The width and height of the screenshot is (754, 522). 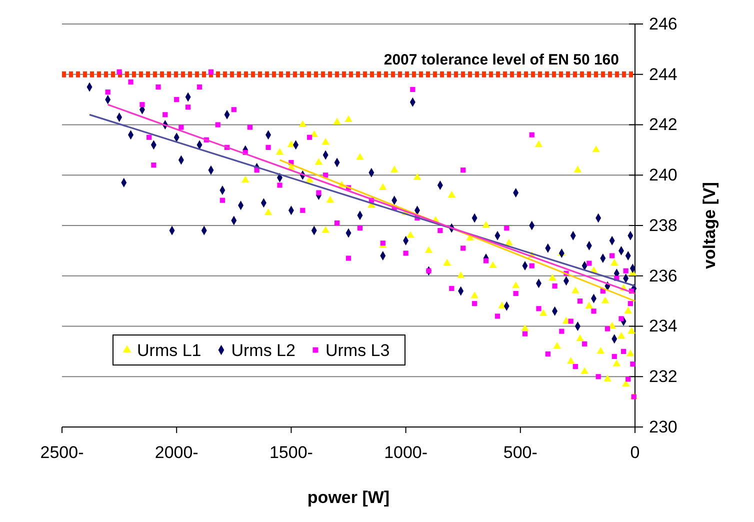 I want to click on legend-label: Urms L3, so click(x=357, y=350).